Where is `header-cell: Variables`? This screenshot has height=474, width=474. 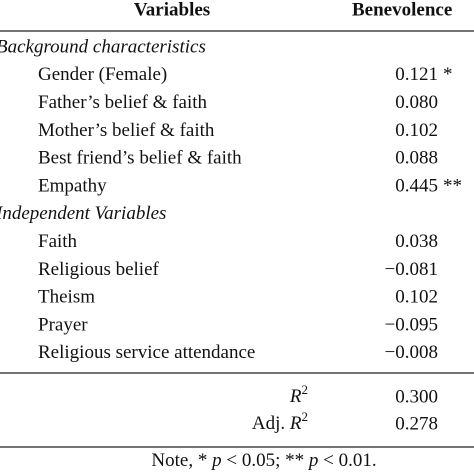 header-cell: Variables is located at coordinates (172, 10).